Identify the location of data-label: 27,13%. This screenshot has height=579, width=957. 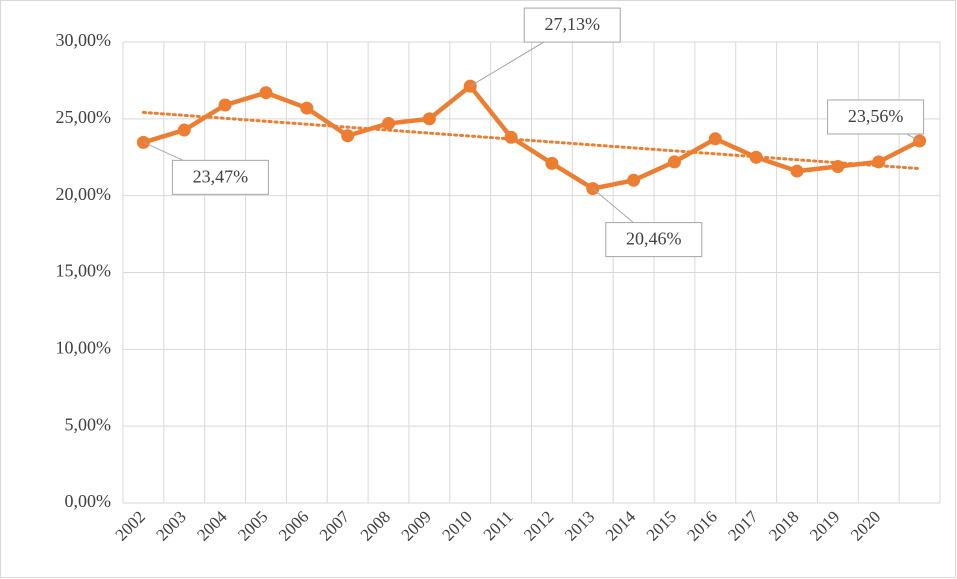
(572, 24).